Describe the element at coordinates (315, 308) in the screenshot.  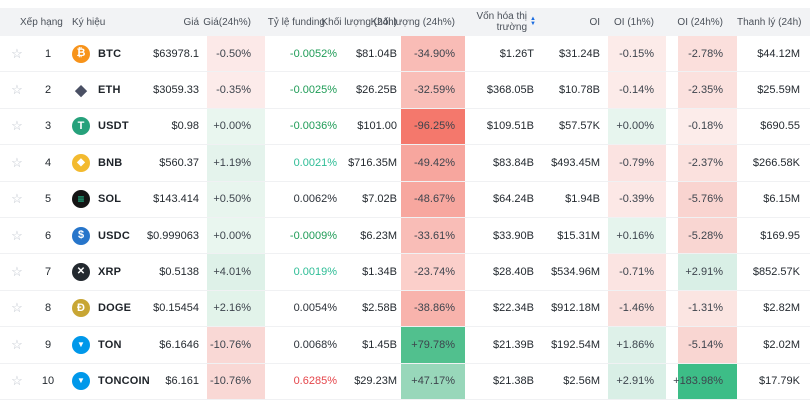
I see `cell-funding-rate: 0.0054%` at that location.